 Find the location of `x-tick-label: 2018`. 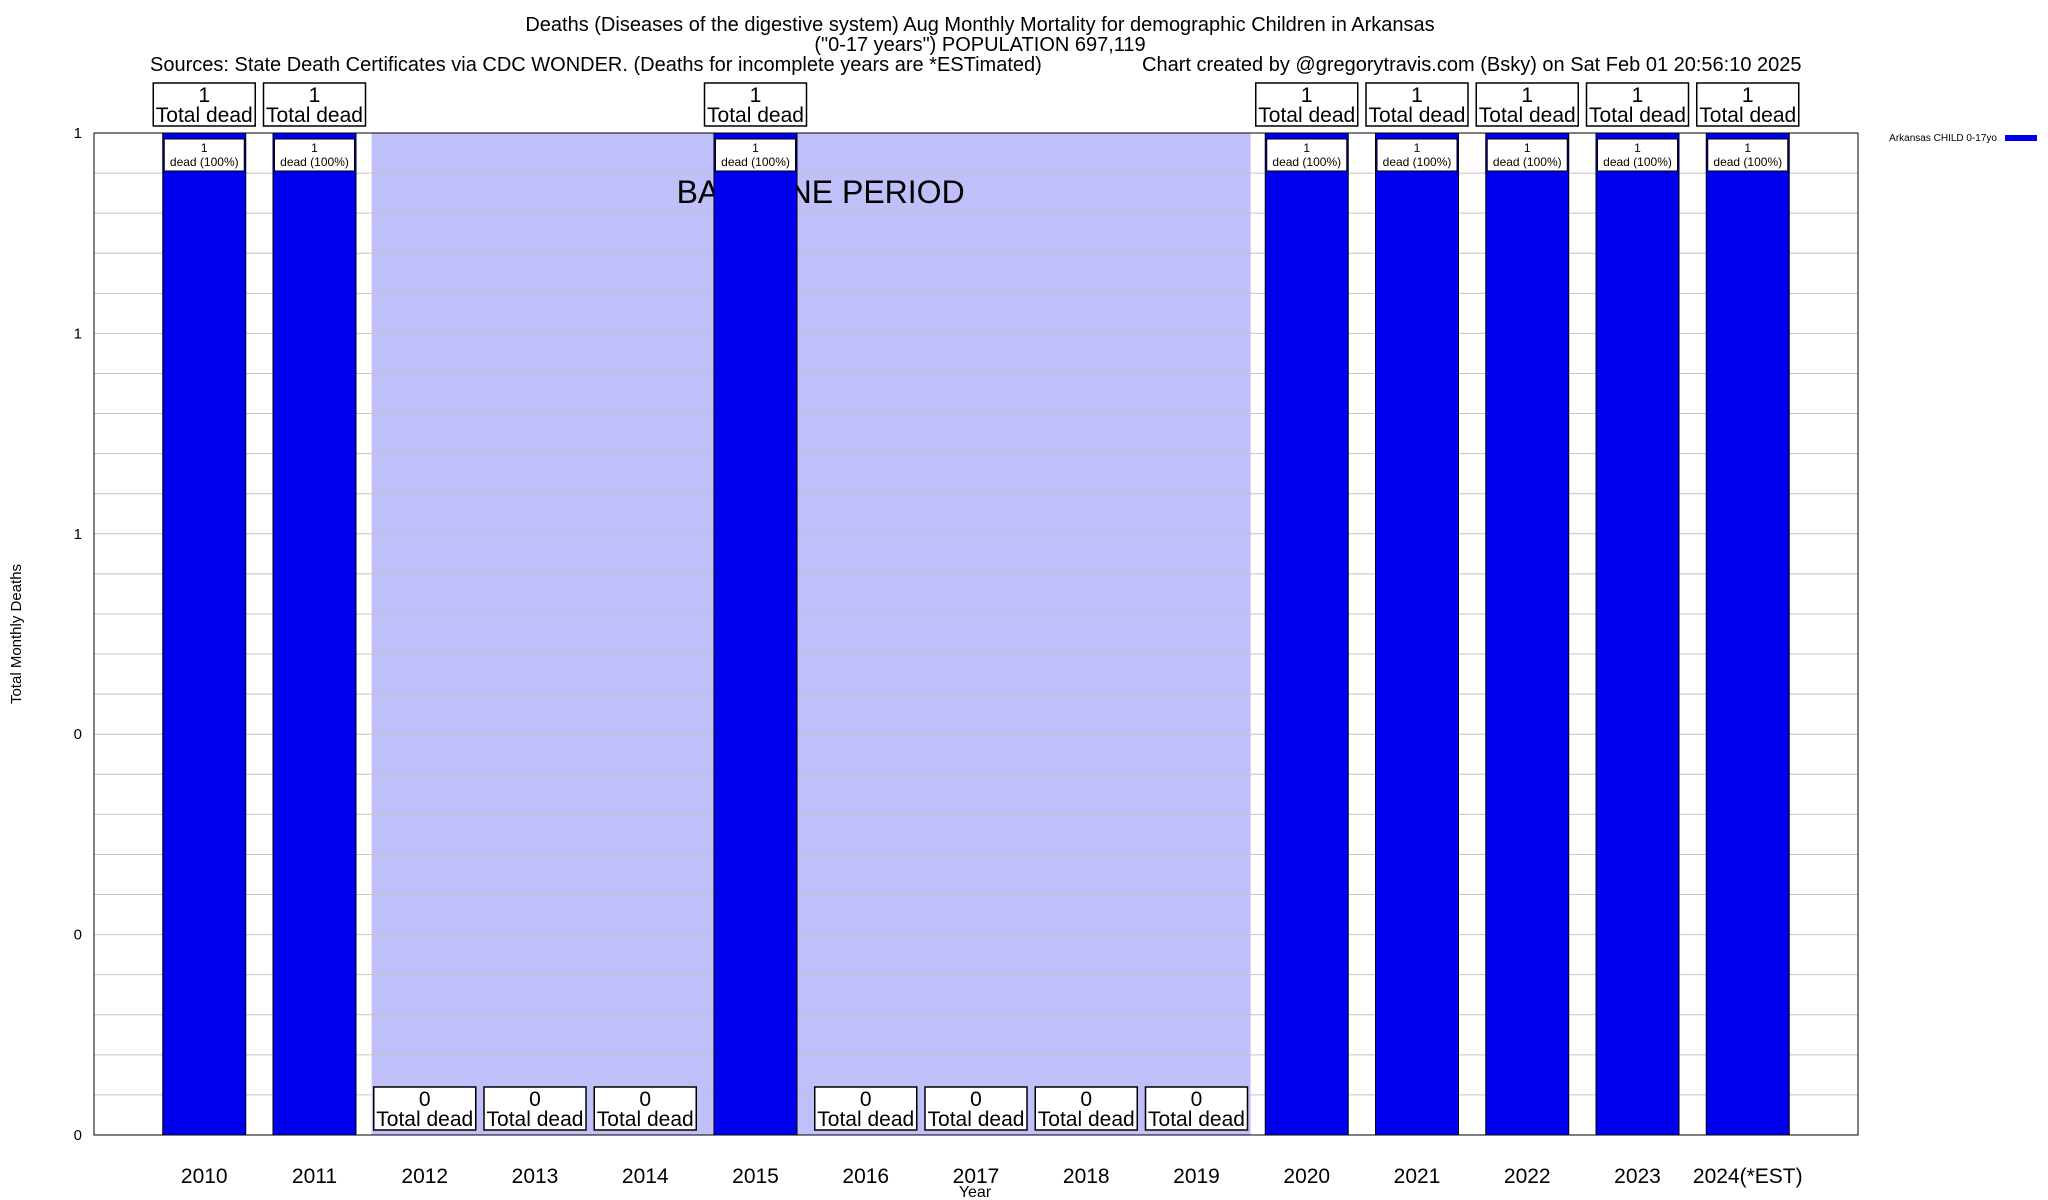

x-tick-label: 2018 is located at coordinates (1086, 1176).